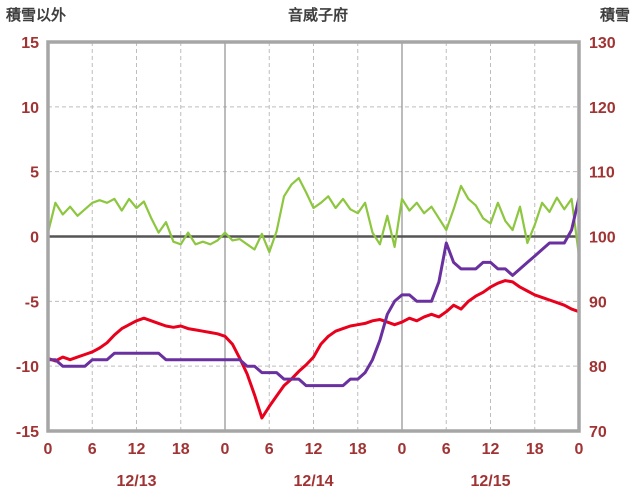 This screenshot has width=636, height=501. What do you see at coordinates (598, 367) in the screenshot?
I see `y-tick-label-right: 80` at bounding box center [598, 367].